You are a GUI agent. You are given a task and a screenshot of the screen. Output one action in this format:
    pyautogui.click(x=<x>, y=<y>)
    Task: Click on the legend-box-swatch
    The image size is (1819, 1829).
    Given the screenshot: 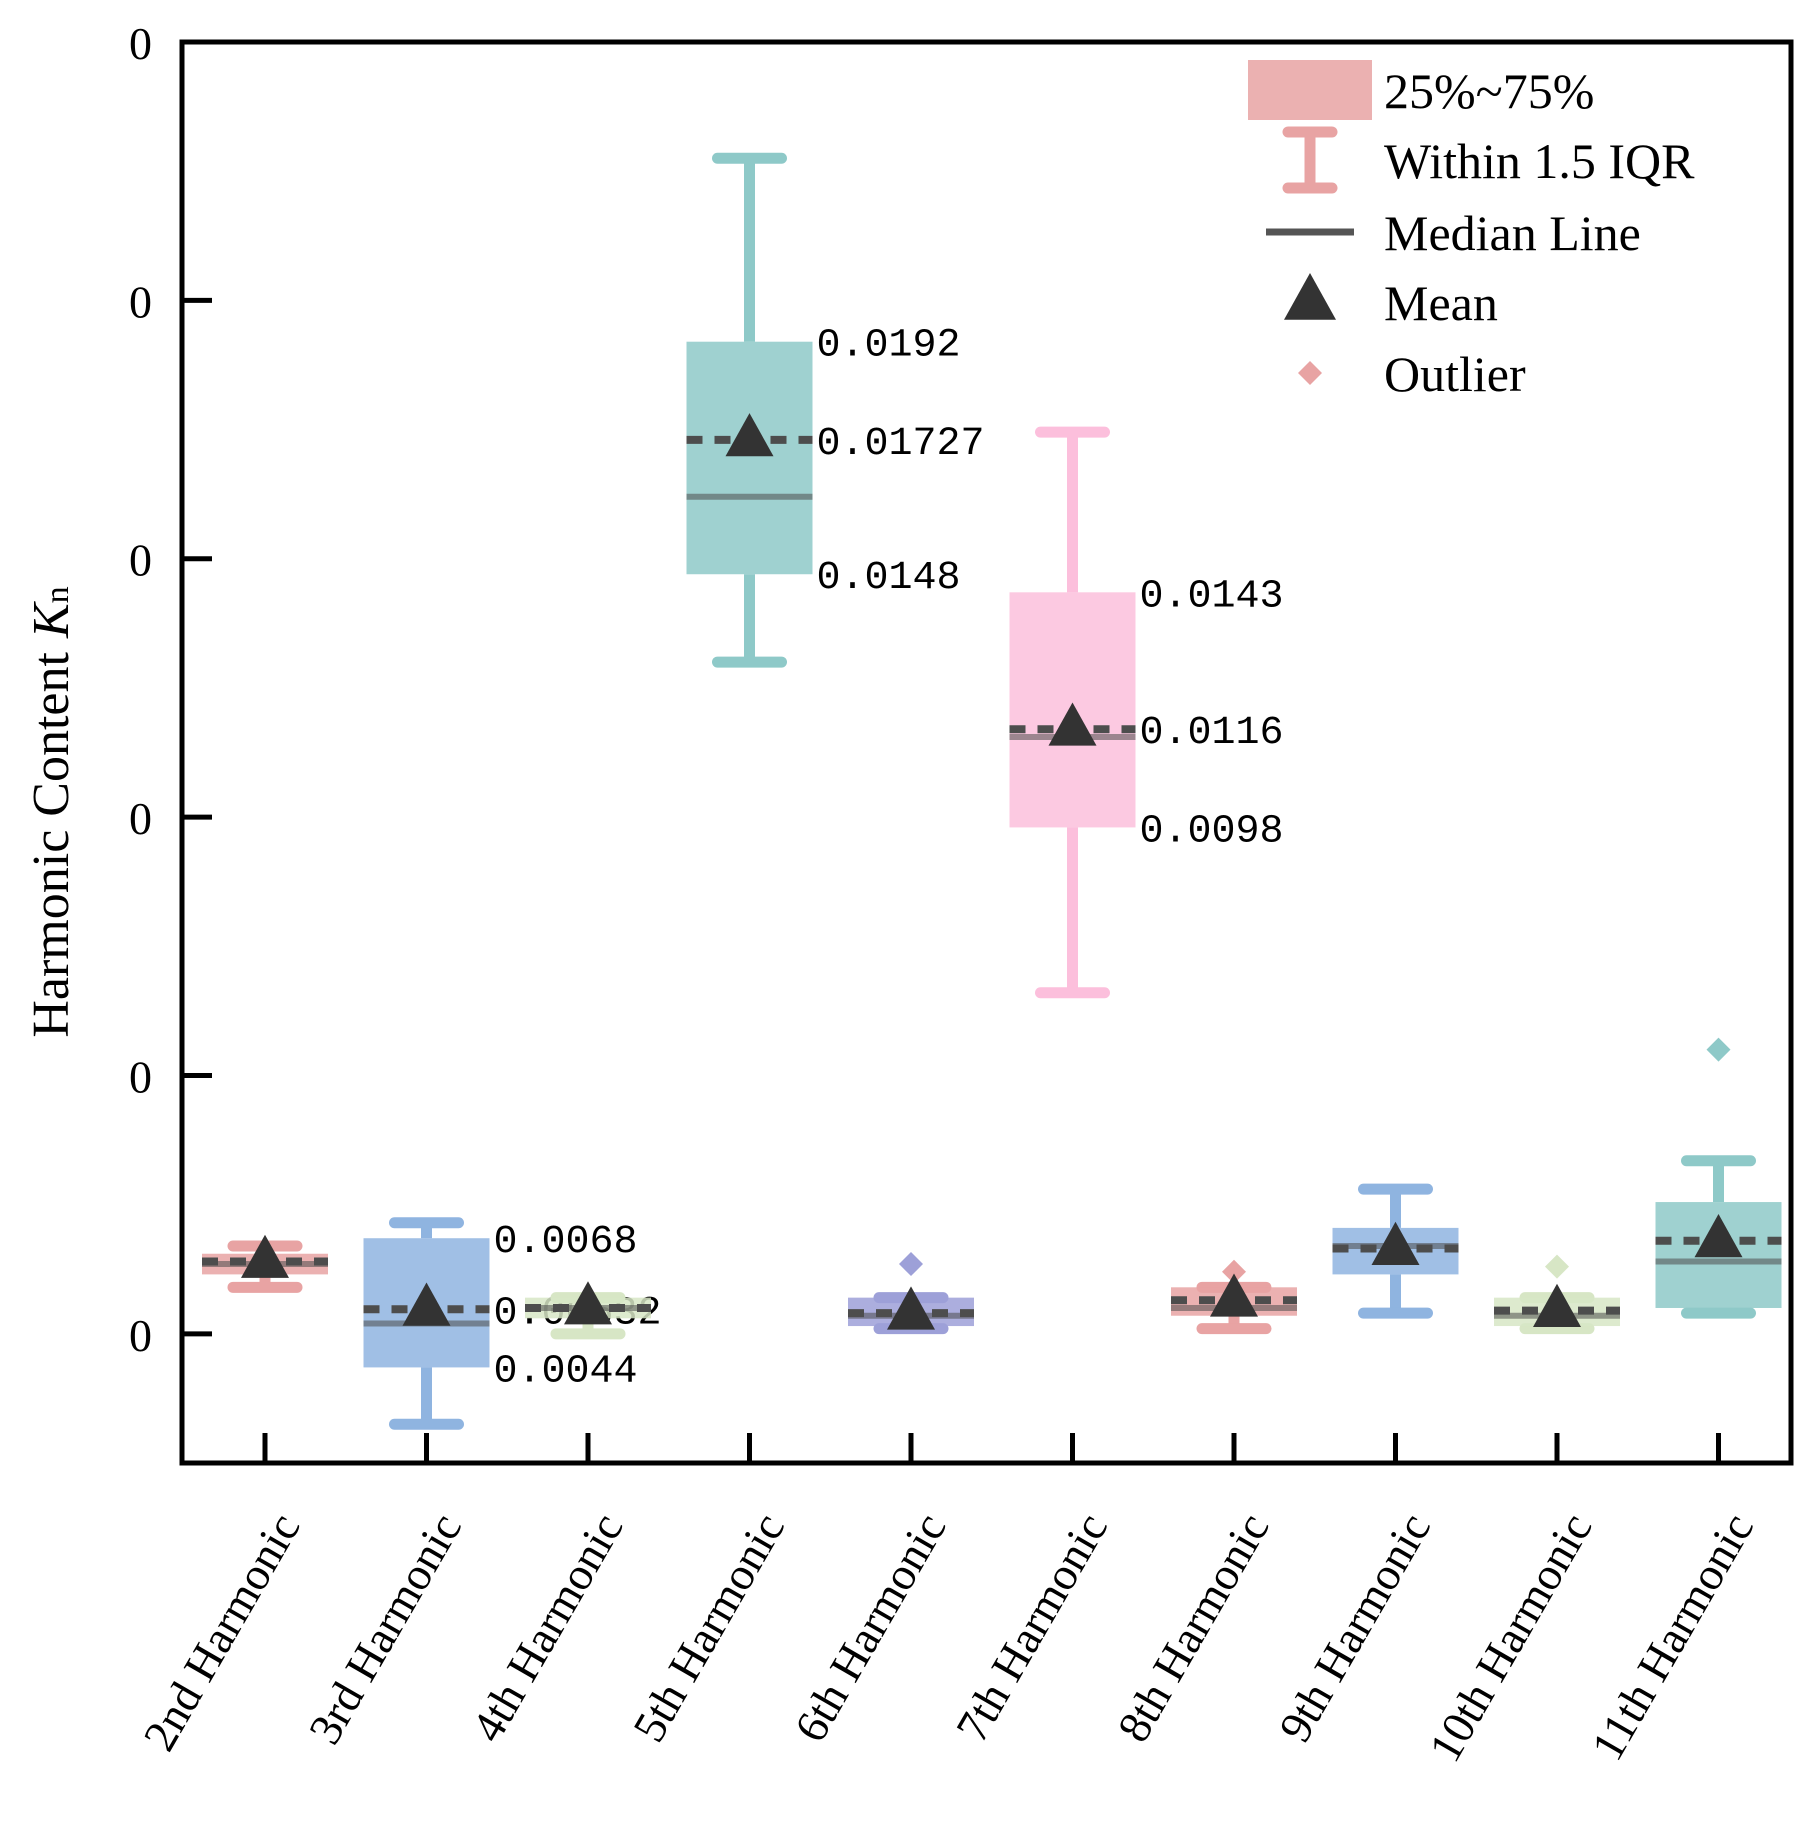 What is the action you would take?
    pyautogui.click(x=1310, y=90)
    